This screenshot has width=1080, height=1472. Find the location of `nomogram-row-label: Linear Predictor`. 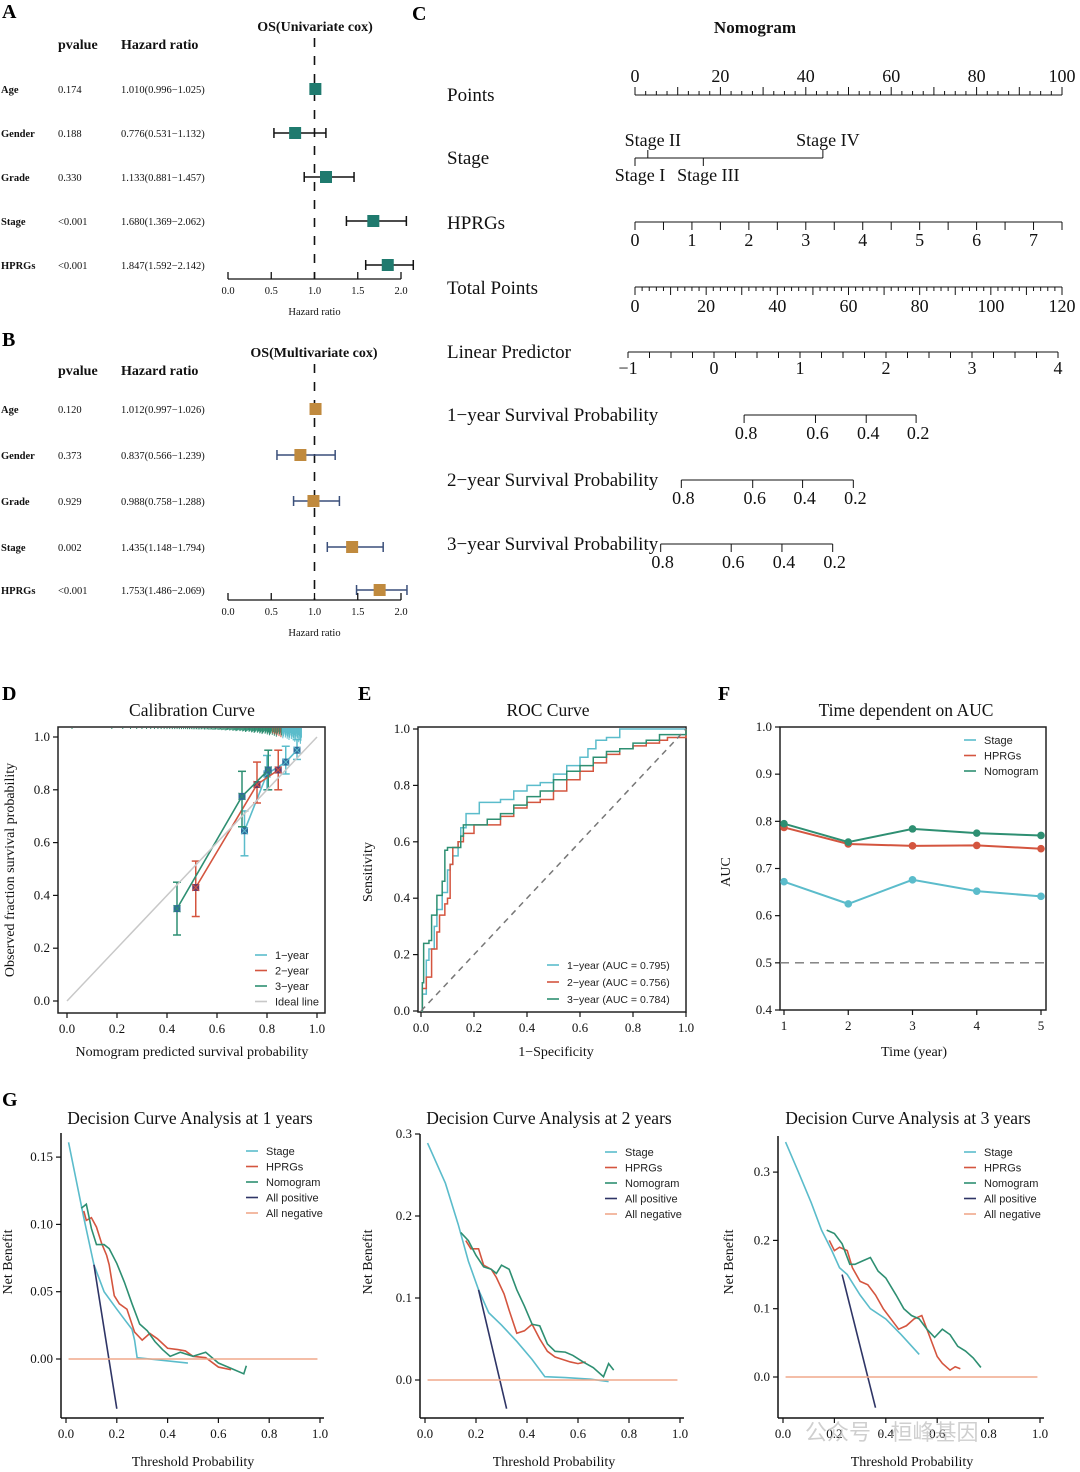

nomogram-row-label: Linear Predictor is located at coordinates (509, 352).